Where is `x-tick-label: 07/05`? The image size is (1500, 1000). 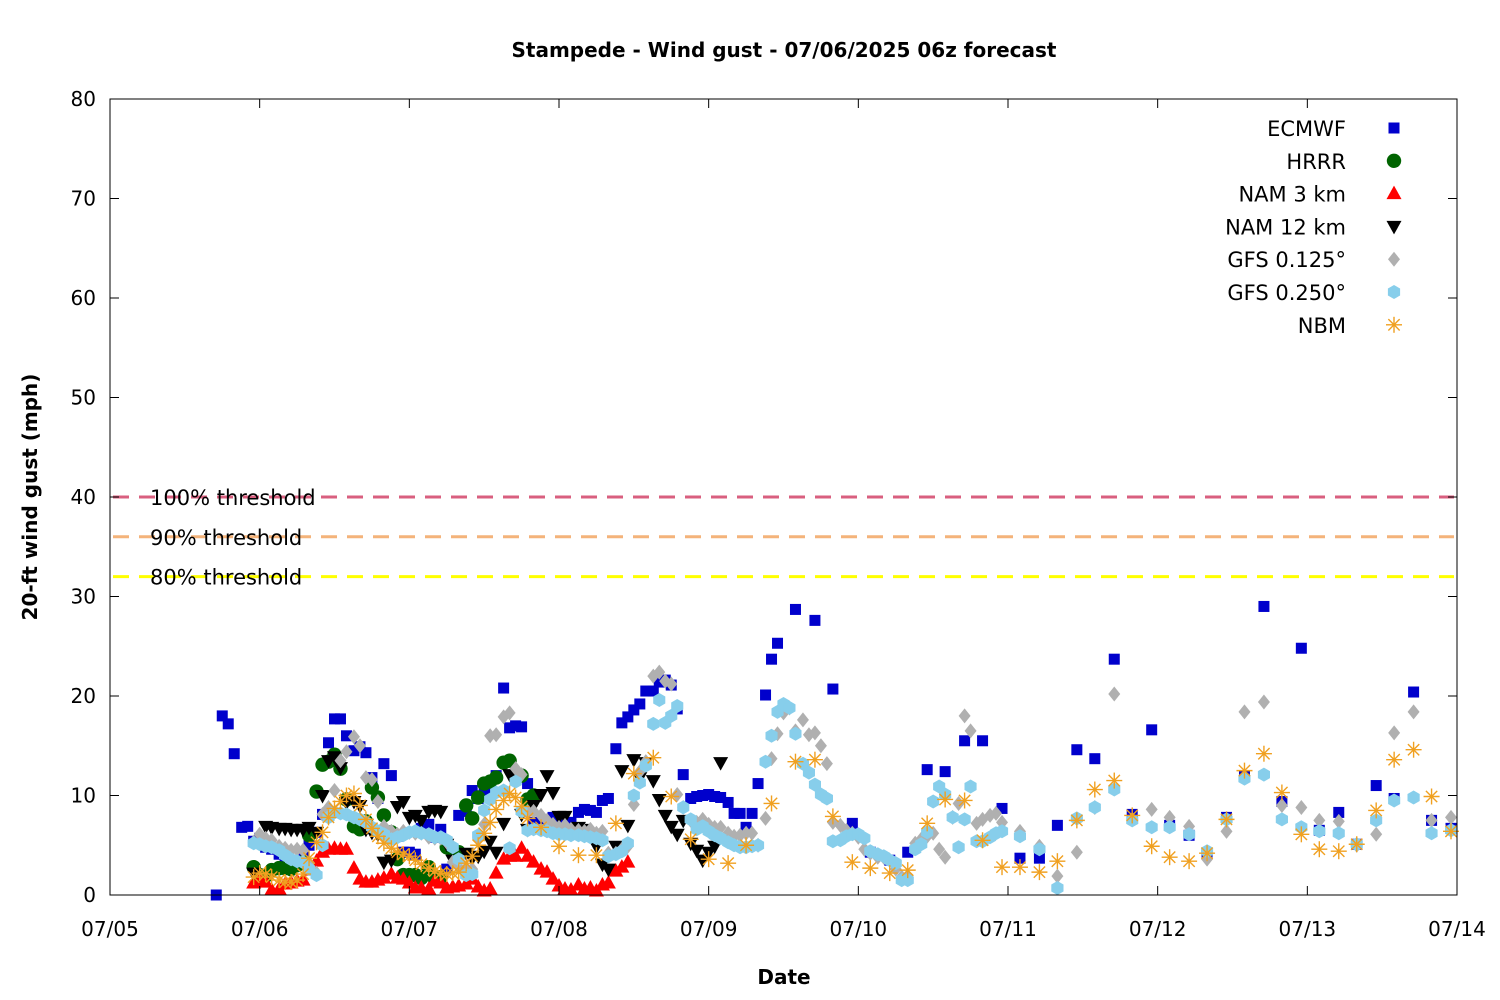
x-tick-label: 07/05 is located at coordinates (110, 929).